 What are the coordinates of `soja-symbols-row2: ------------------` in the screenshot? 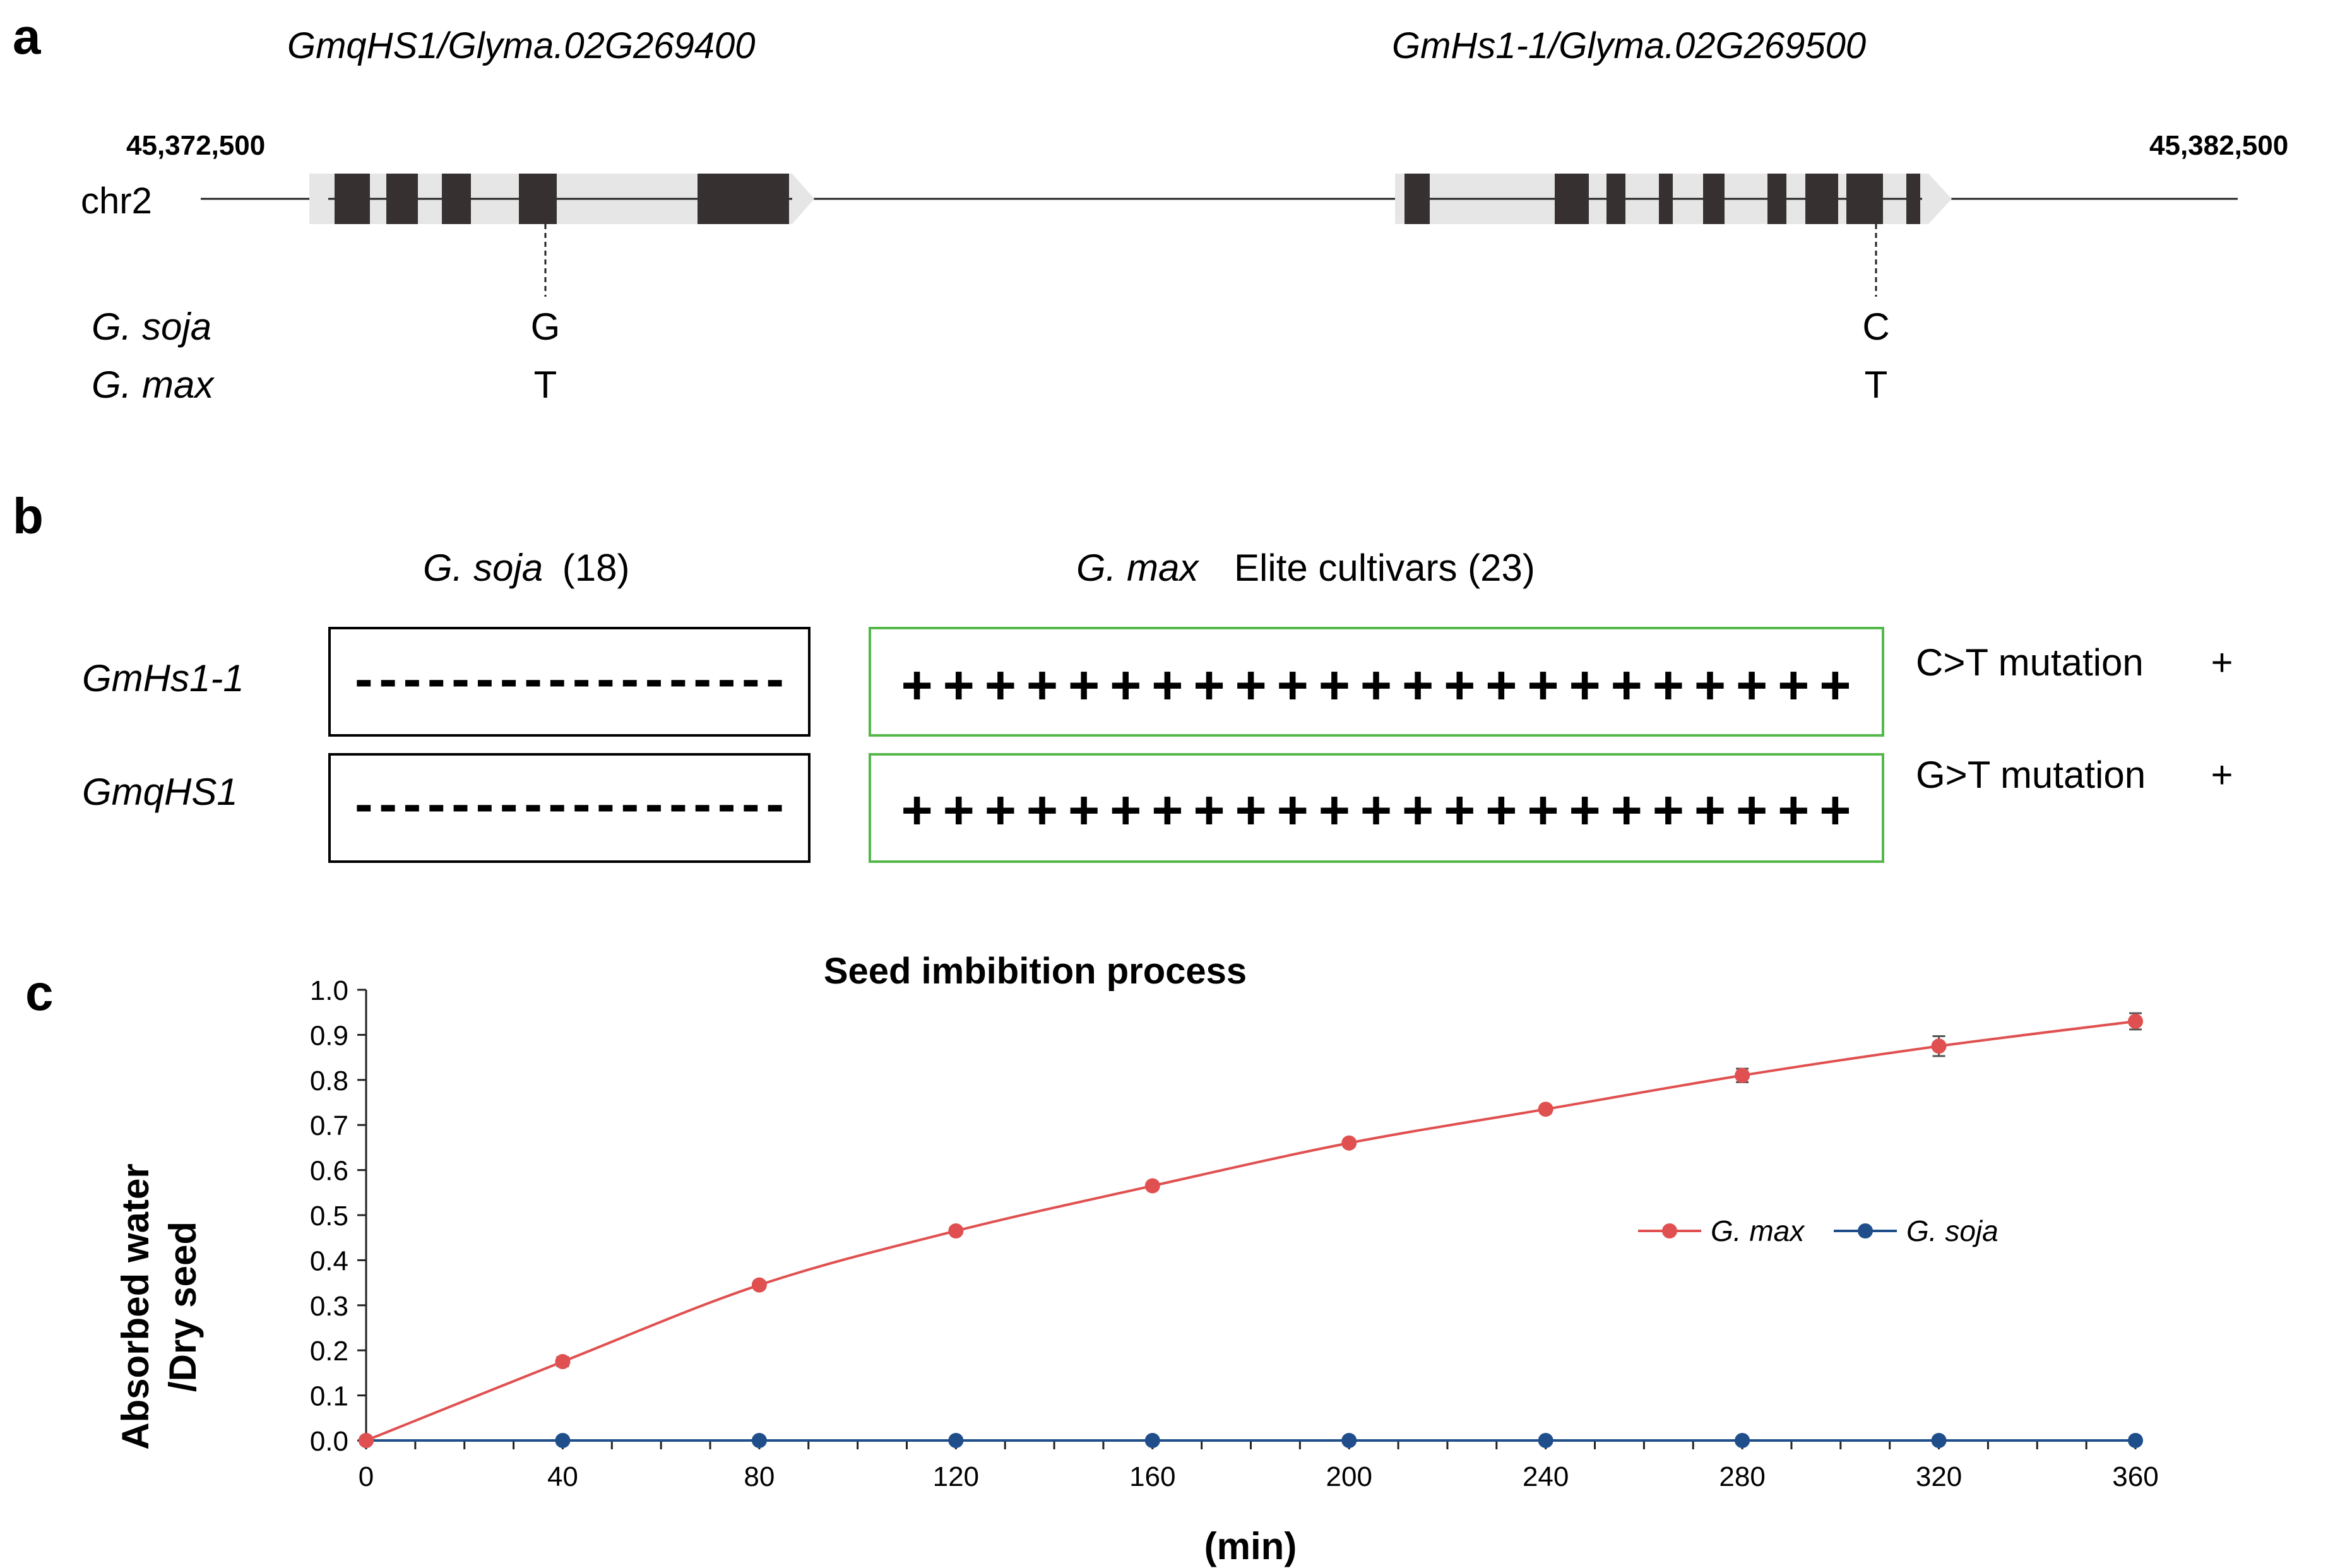 It's located at (569, 804).